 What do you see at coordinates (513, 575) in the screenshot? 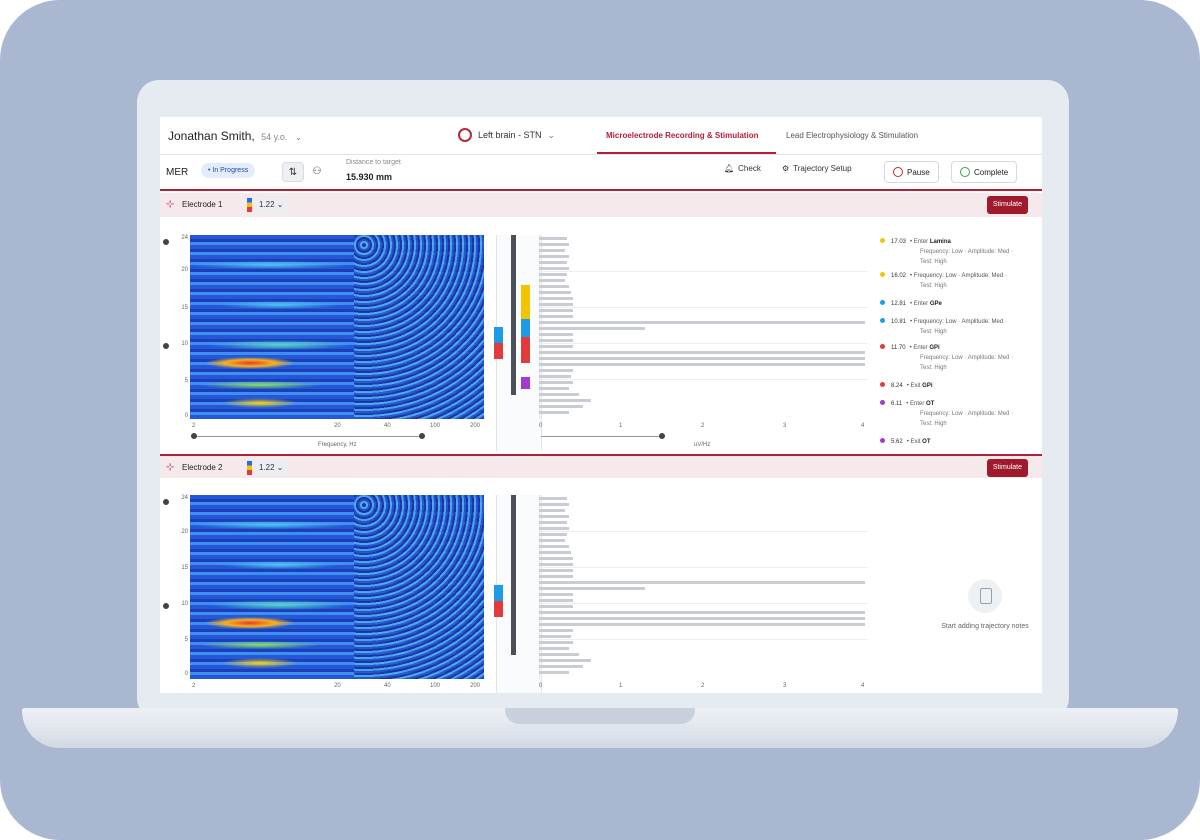
I see `electrode-trajectory-bar` at bounding box center [513, 575].